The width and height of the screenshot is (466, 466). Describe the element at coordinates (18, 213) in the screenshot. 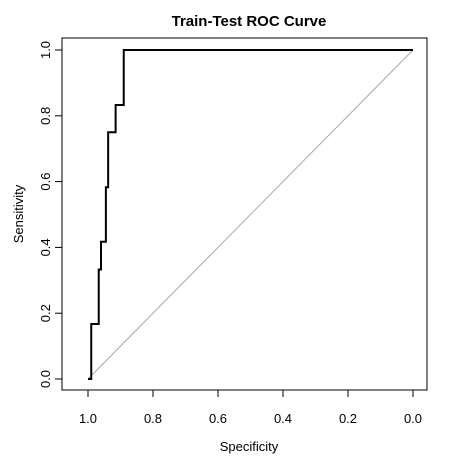

I see `y-axis-label: Sensitivity` at that location.